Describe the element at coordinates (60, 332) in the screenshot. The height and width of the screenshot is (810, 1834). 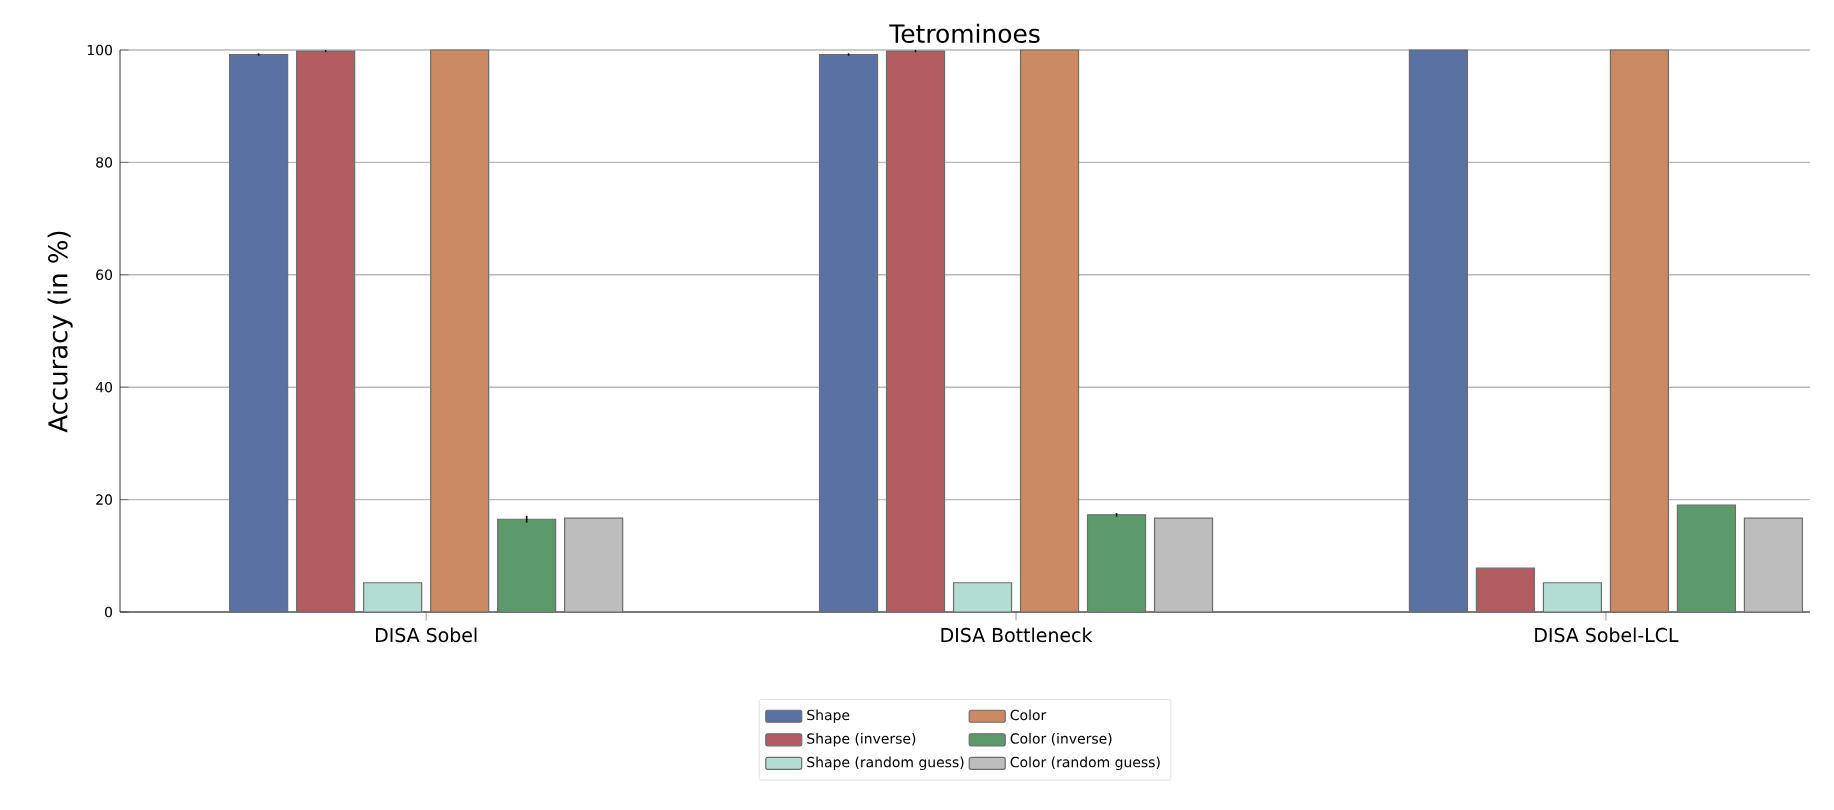
I see `y-axis-title: Accuracy (in %)` at that location.